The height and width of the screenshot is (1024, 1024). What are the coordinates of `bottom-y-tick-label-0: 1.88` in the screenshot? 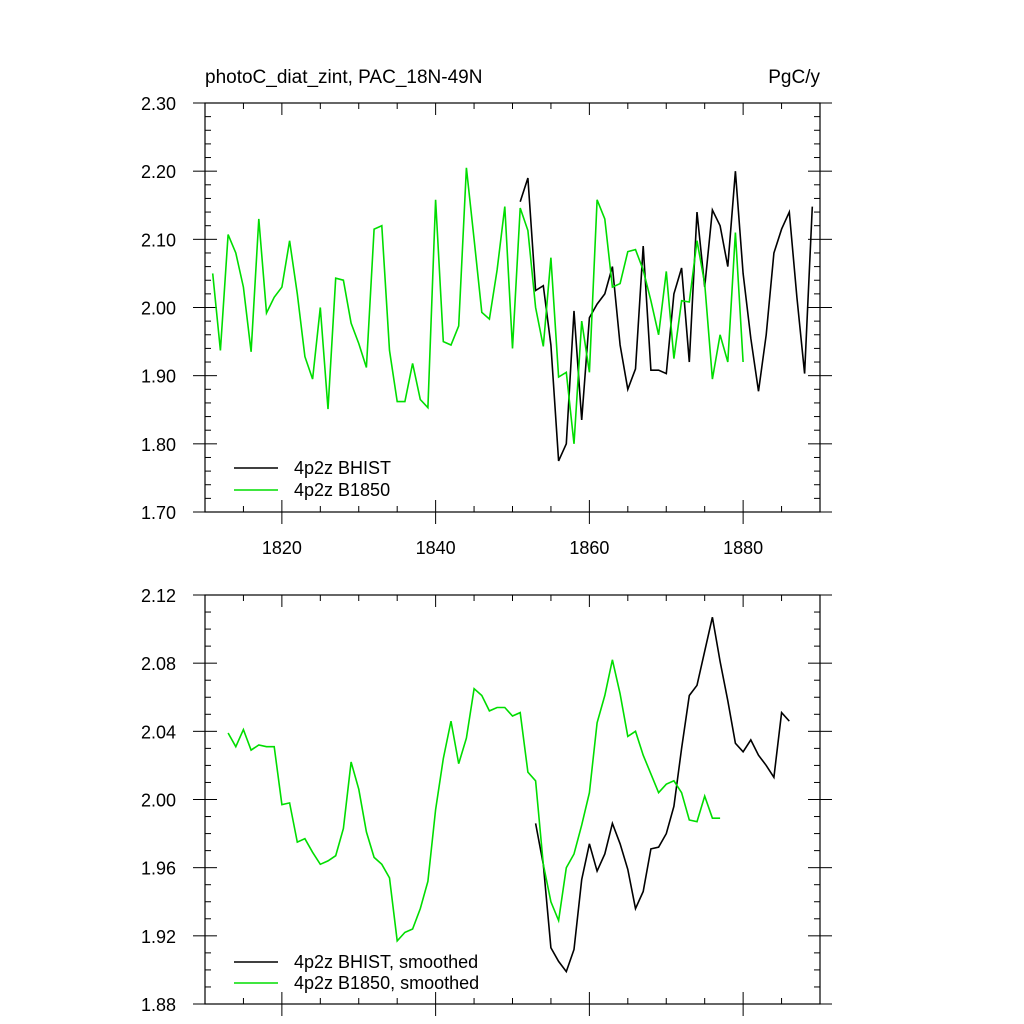 It's located at (158, 1005).